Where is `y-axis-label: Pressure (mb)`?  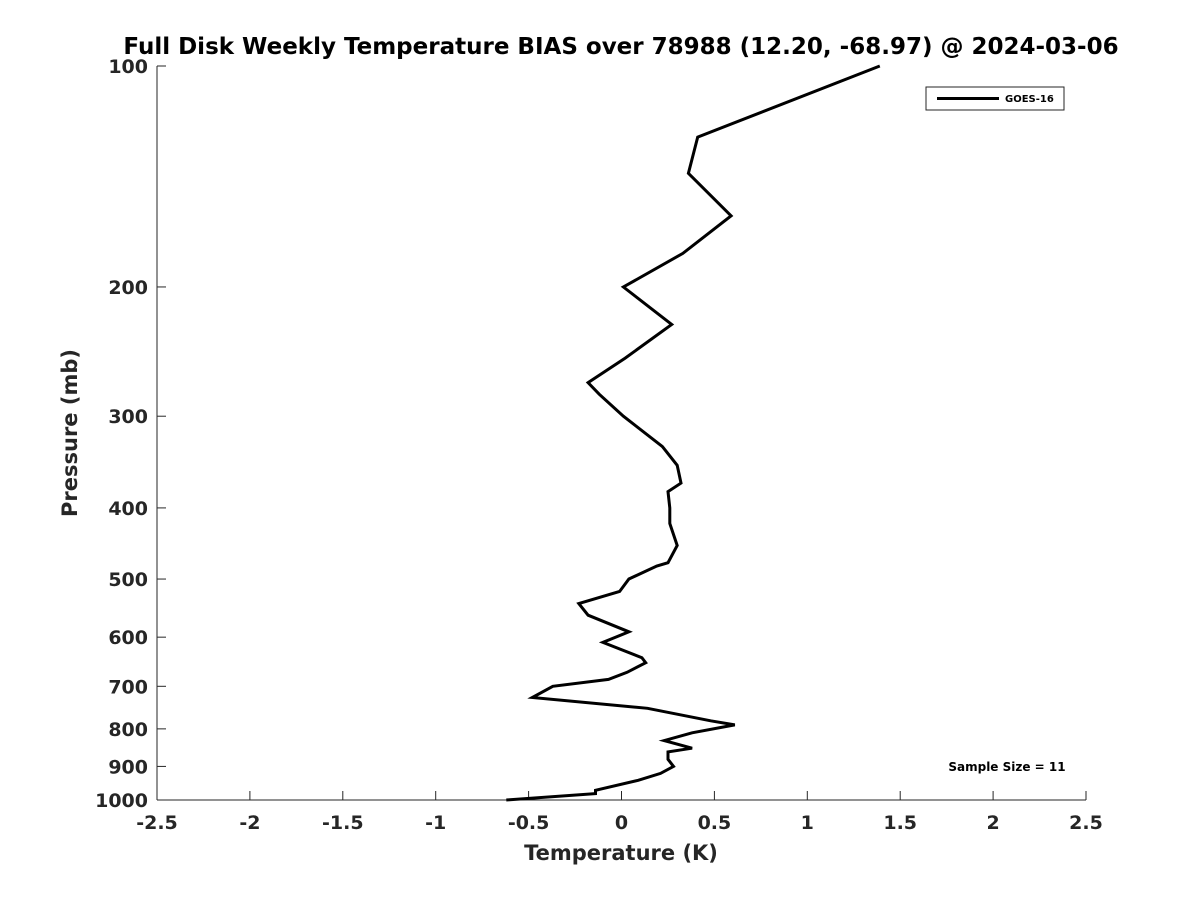
y-axis-label: Pressure (mb) is located at coordinates (70, 433).